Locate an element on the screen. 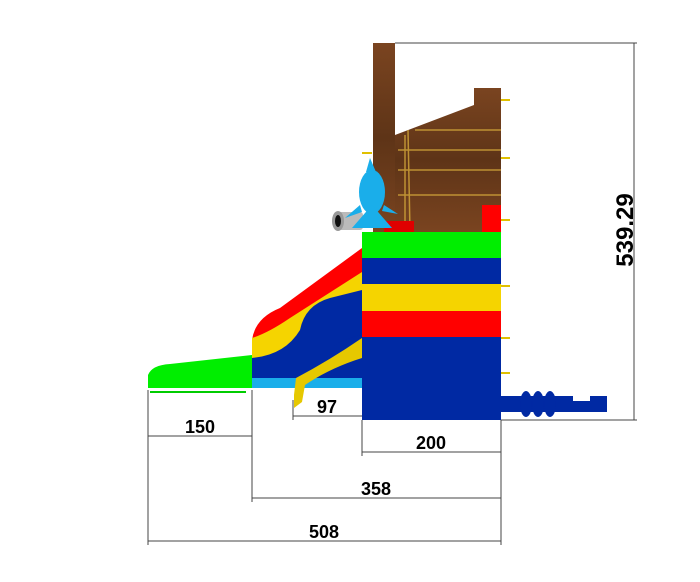  dolphin-icon is located at coordinates (371, 193).